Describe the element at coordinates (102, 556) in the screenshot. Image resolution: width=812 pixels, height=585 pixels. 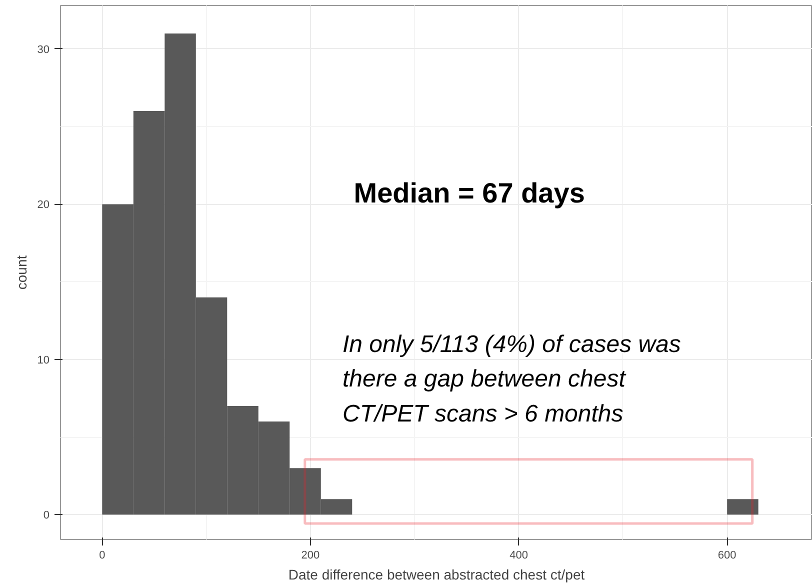
I see `x-tick-label: 0` at that location.